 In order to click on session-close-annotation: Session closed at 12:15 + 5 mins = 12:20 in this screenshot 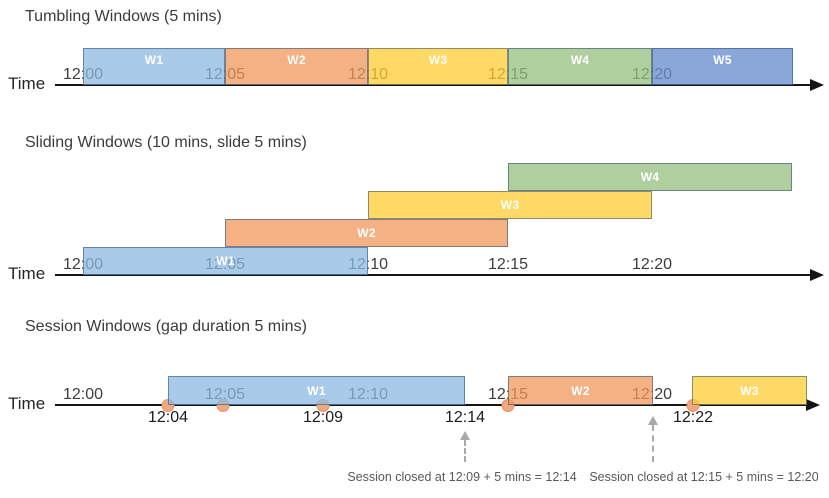, I will do `click(704, 477)`.